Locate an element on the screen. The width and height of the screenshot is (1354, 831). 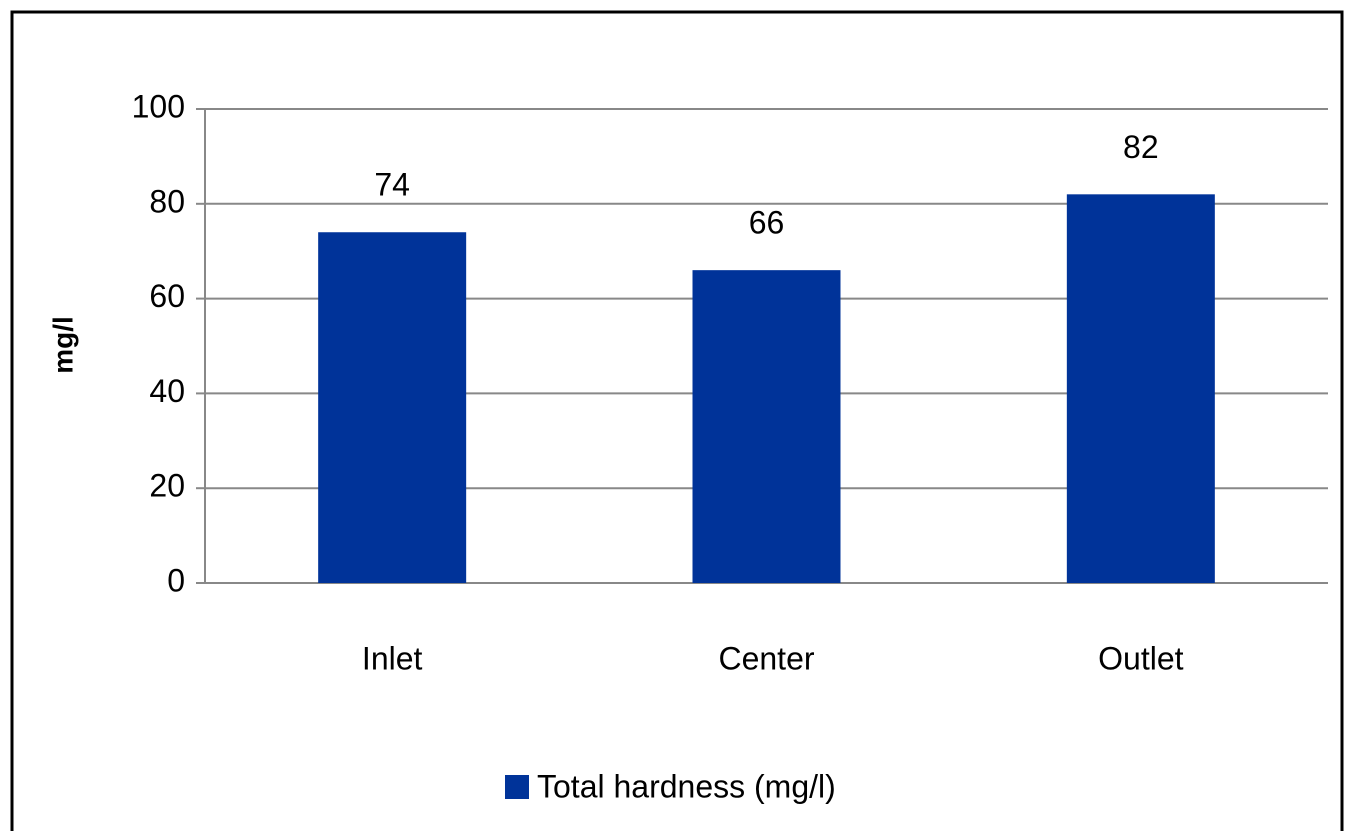
y-tick-label: 0 is located at coordinates (176, 580).